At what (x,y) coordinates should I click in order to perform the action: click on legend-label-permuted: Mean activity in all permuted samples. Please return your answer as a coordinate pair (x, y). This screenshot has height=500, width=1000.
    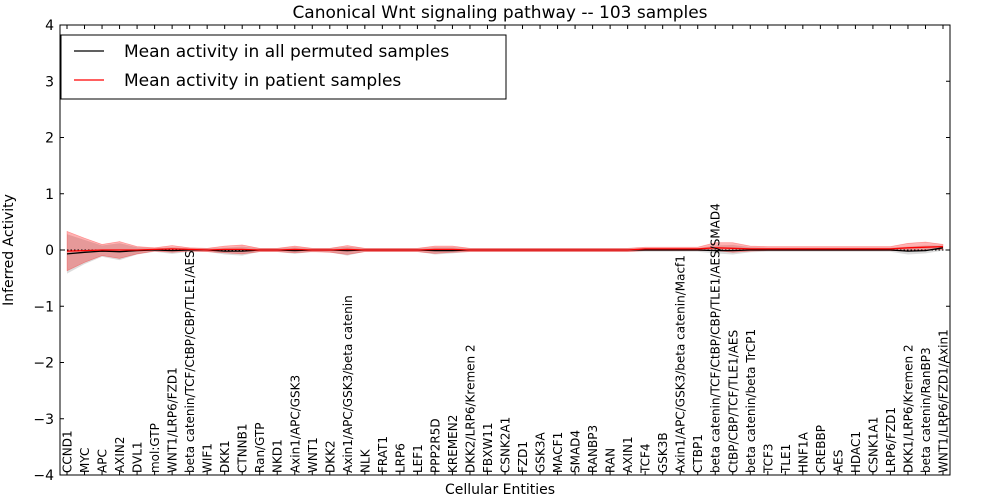
    Looking at the image, I should click on (286, 52).